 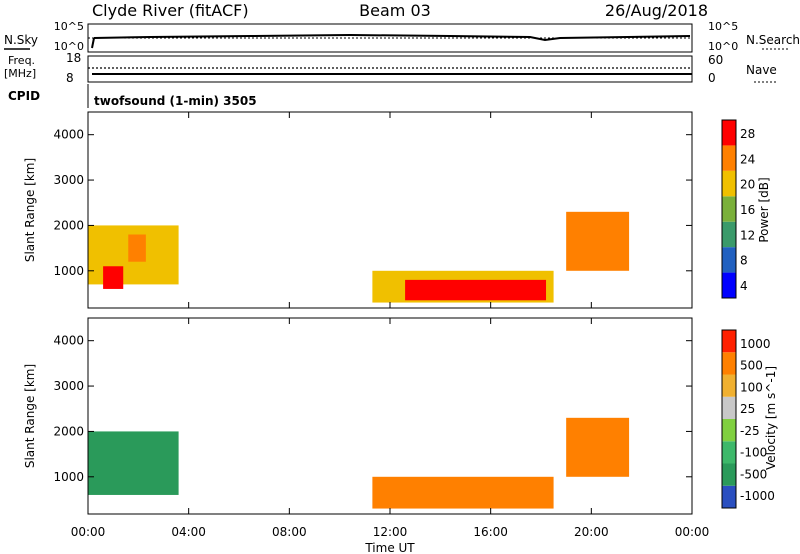 What do you see at coordinates (68, 271) in the screenshot?
I see `power-ytick-label-3: 1000` at bounding box center [68, 271].